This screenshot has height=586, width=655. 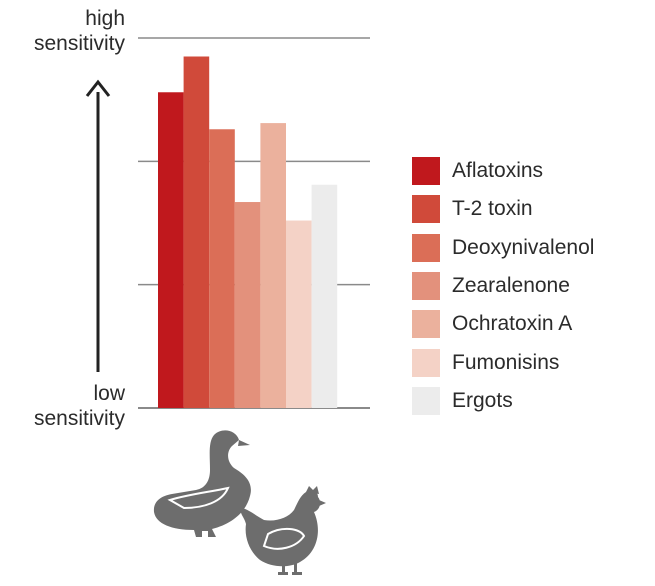 What do you see at coordinates (492, 209) in the screenshot?
I see `legend-label: T-2 toxin` at bounding box center [492, 209].